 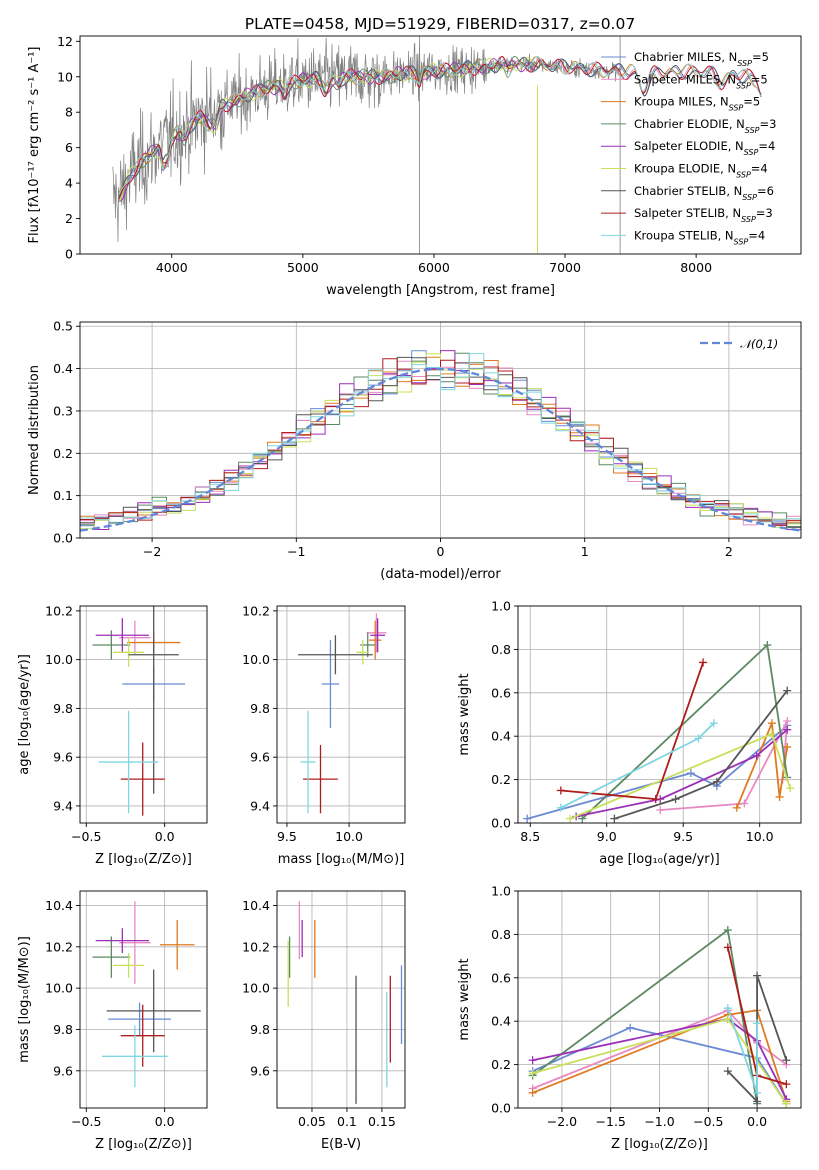 What do you see at coordinates (165, 836) in the screenshot?
I see `x-tick-label: 0.0` at bounding box center [165, 836].